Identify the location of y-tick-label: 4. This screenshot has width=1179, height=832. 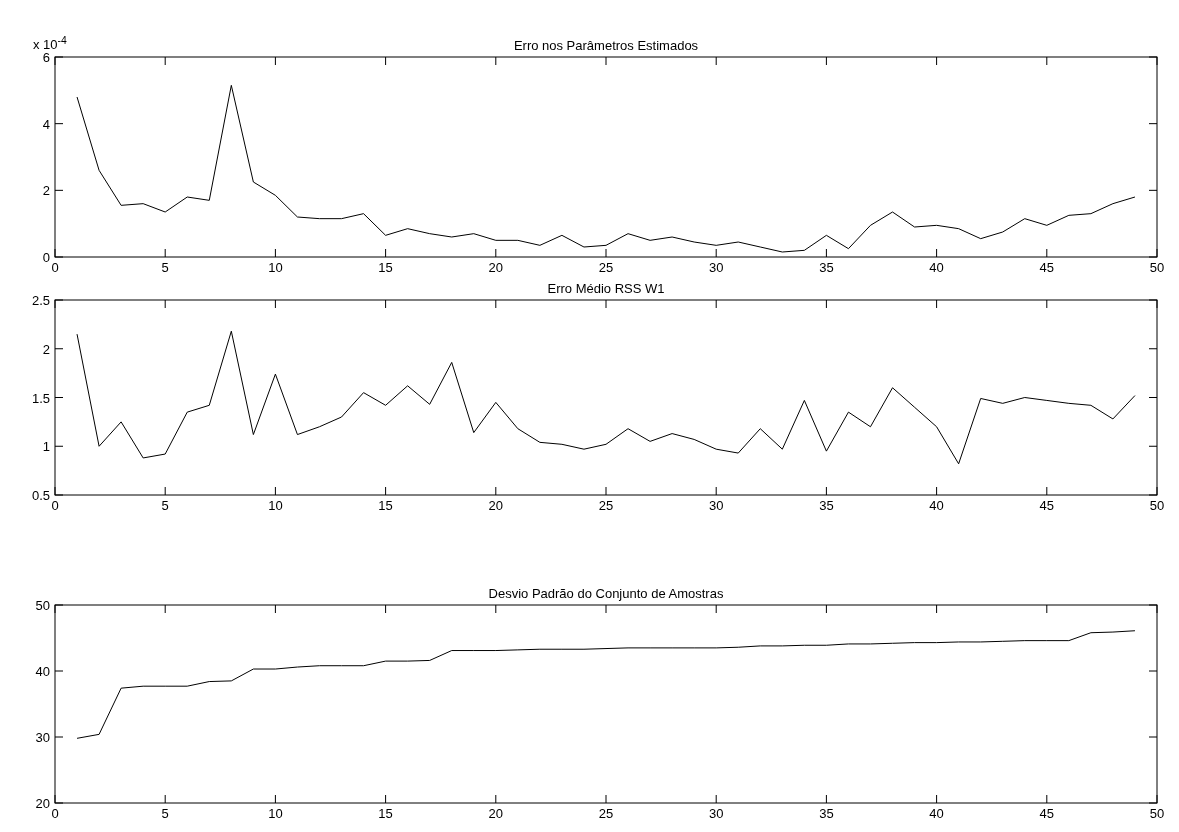
(46, 124).